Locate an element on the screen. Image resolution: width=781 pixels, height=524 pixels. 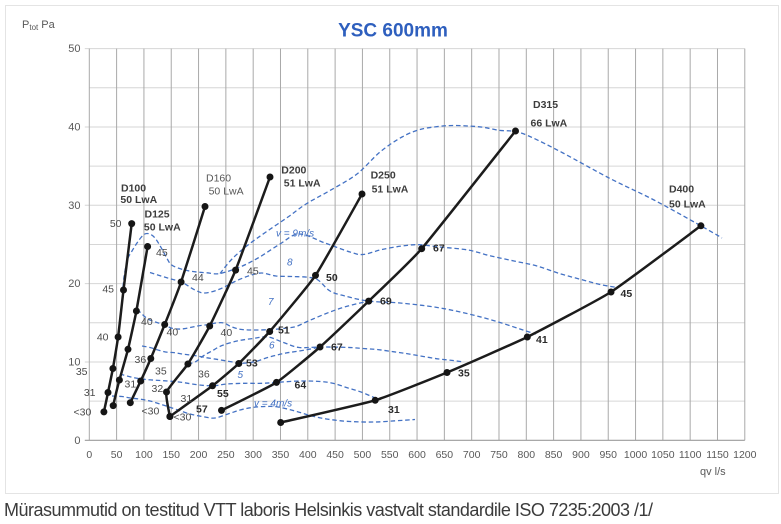
svg-text: 450 is located at coordinates (335, 455).